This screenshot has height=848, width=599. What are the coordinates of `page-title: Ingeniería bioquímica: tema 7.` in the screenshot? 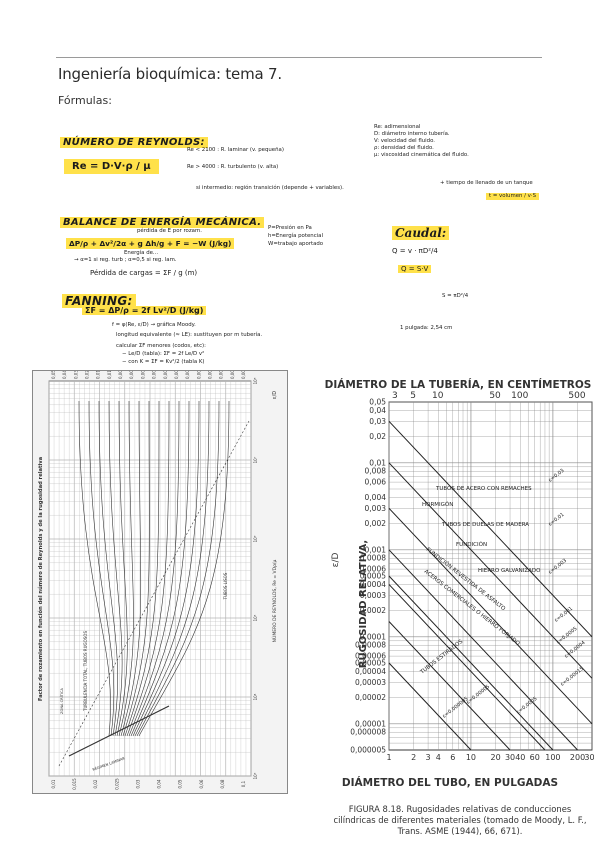 It's located at (170, 74).